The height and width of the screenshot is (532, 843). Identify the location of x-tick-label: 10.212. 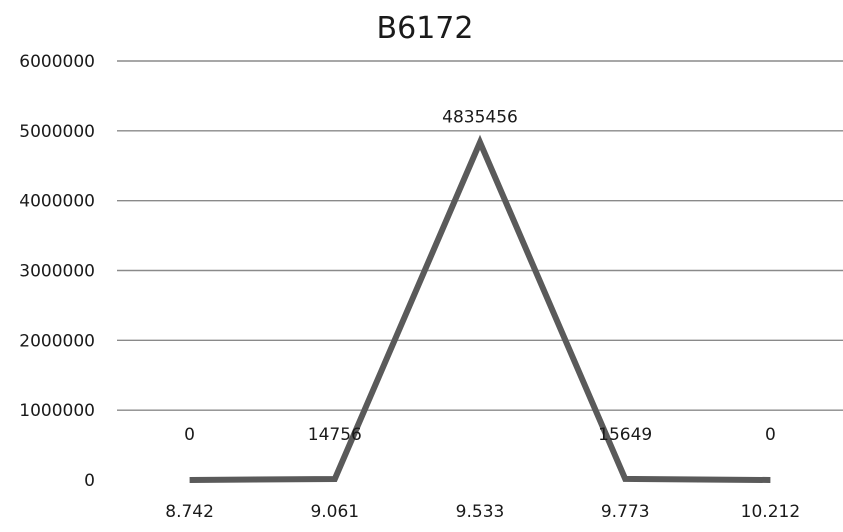
(770, 512).